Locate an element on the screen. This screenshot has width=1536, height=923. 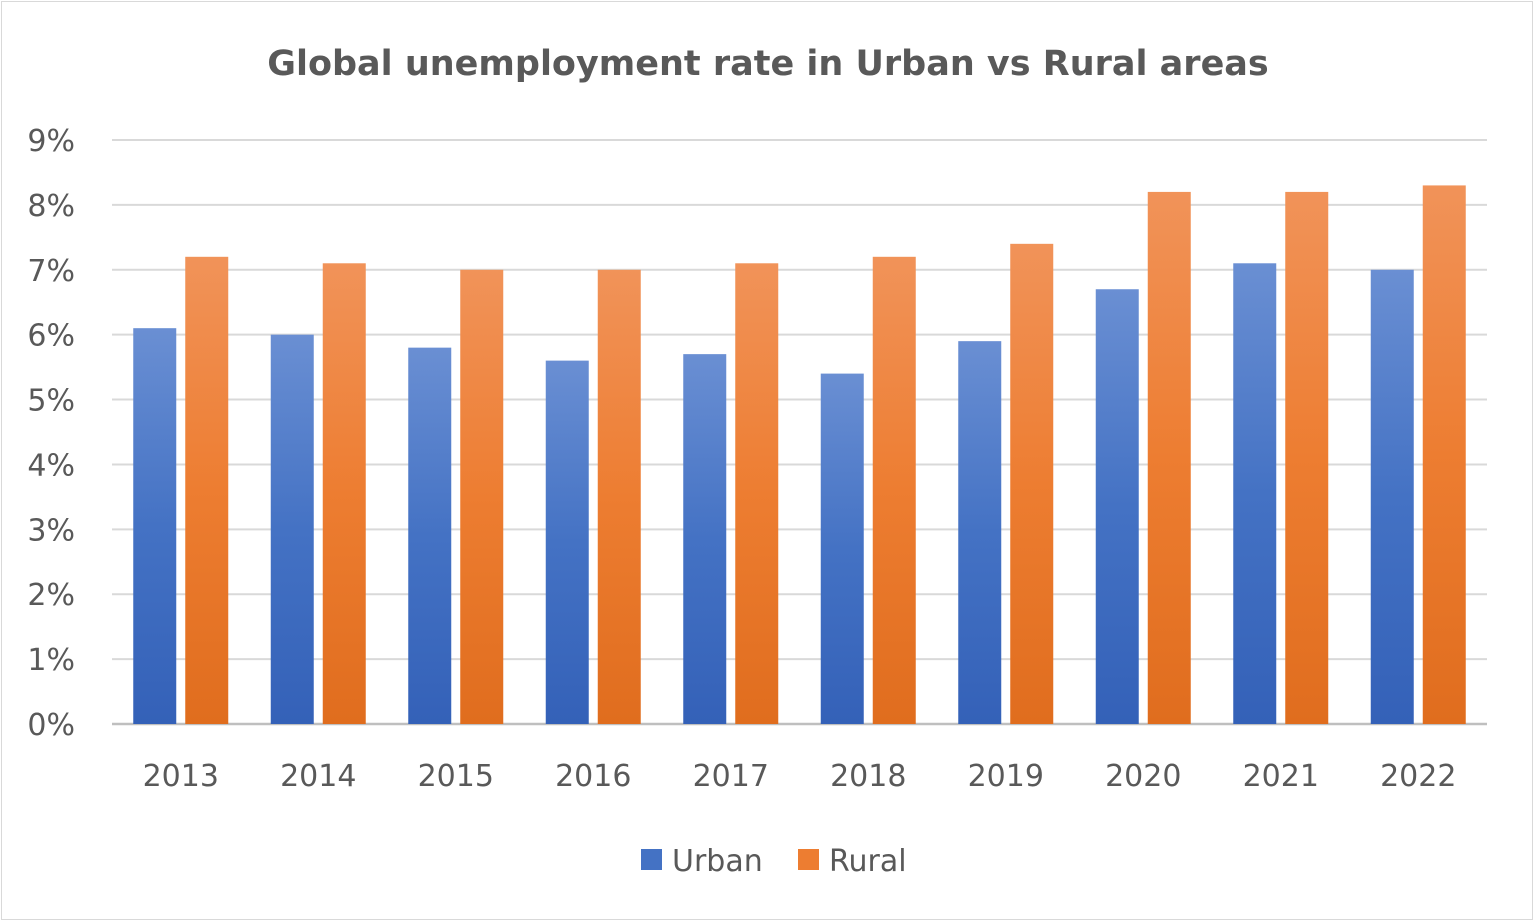
x-tick-label: 2019 is located at coordinates (1006, 776).